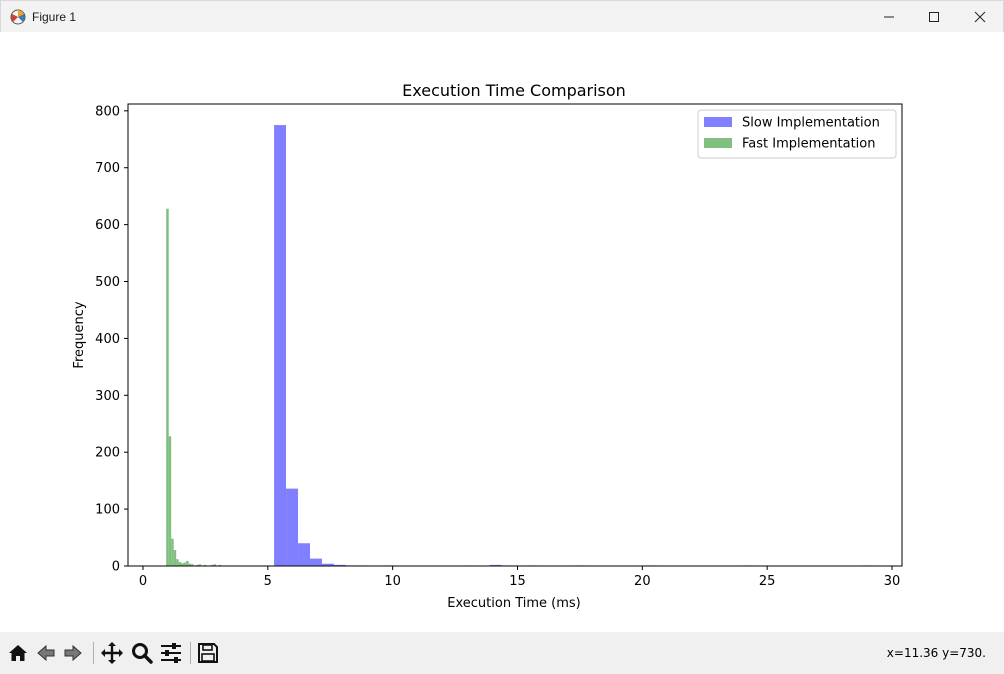 The height and width of the screenshot is (674, 1004). I want to click on minimize-button, so click(889, 17).